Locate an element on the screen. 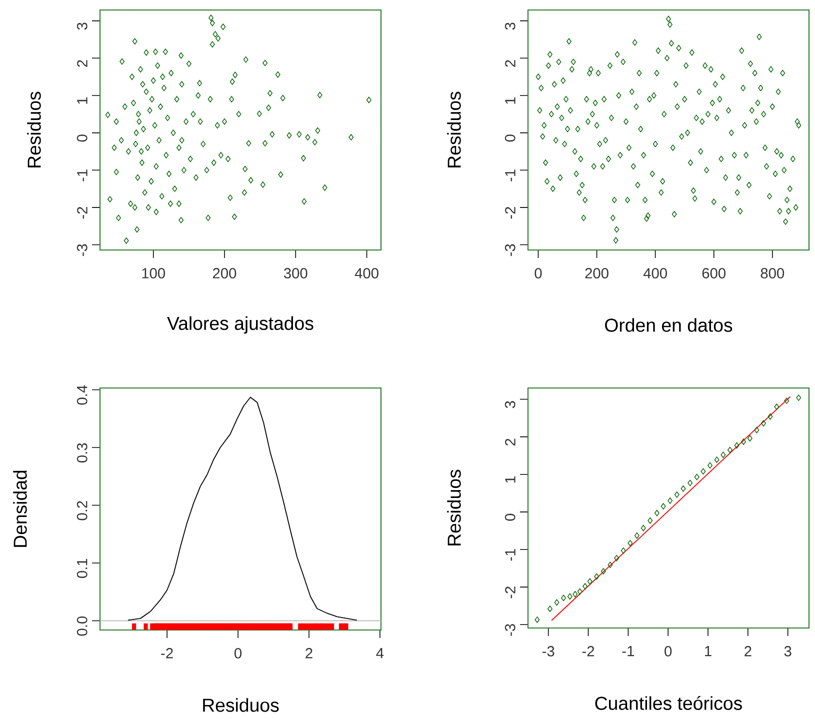  y-tick-label: 0.4 is located at coordinates (82, 395).